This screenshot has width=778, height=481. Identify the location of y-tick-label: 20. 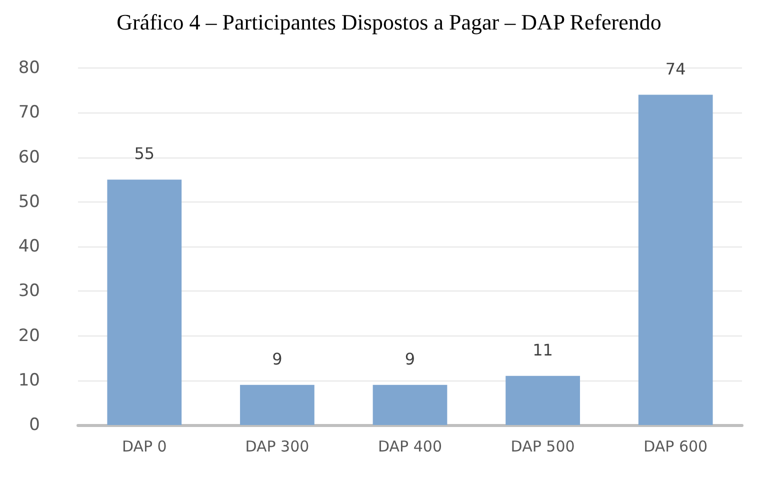
(29, 336).